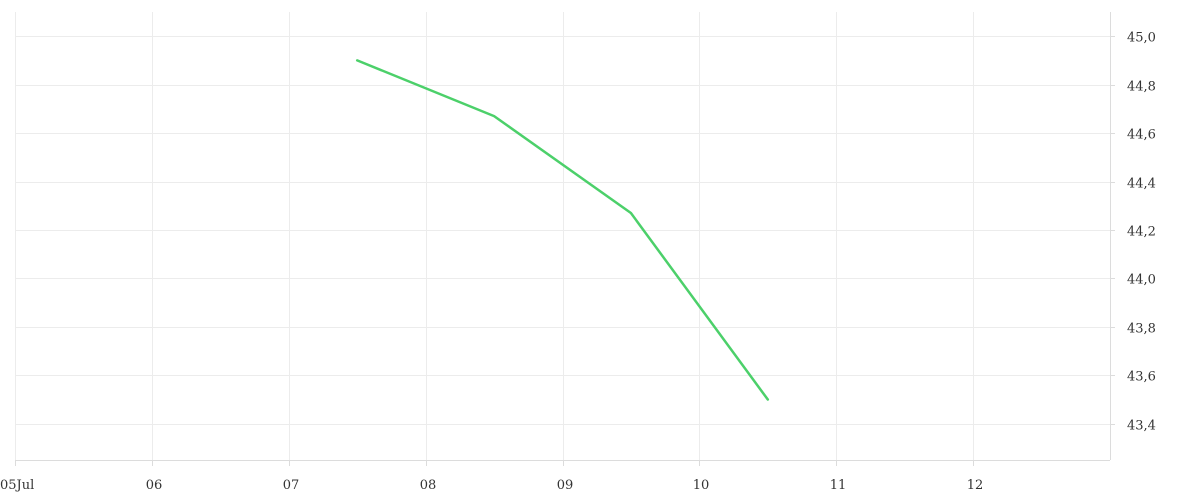 The height and width of the screenshot is (500, 1200). What do you see at coordinates (17, 485) in the screenshot?
I see `x-tick-label: 05Jul` at bounding box center [17, 485].